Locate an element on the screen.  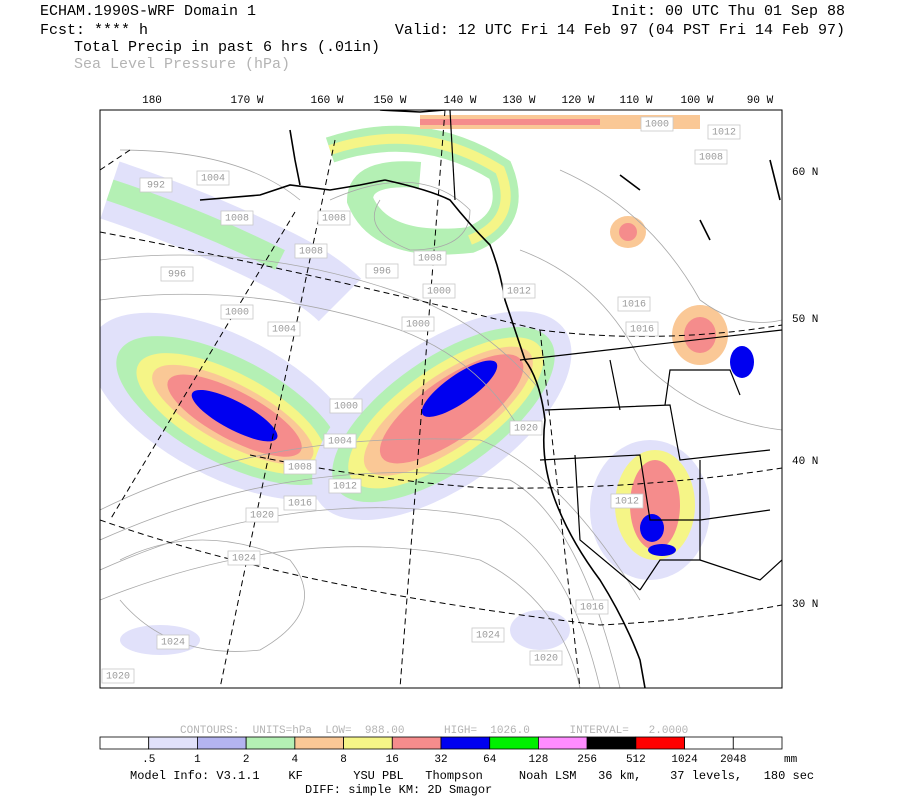
longitude-label: 100 W is located at coordinates (696, 101).